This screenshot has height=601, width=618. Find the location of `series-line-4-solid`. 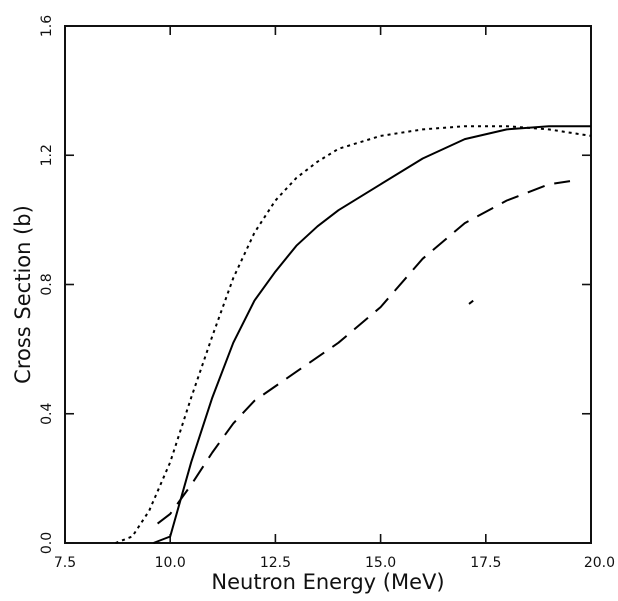

series-line-4-solid is located at coordinates (471, 302).